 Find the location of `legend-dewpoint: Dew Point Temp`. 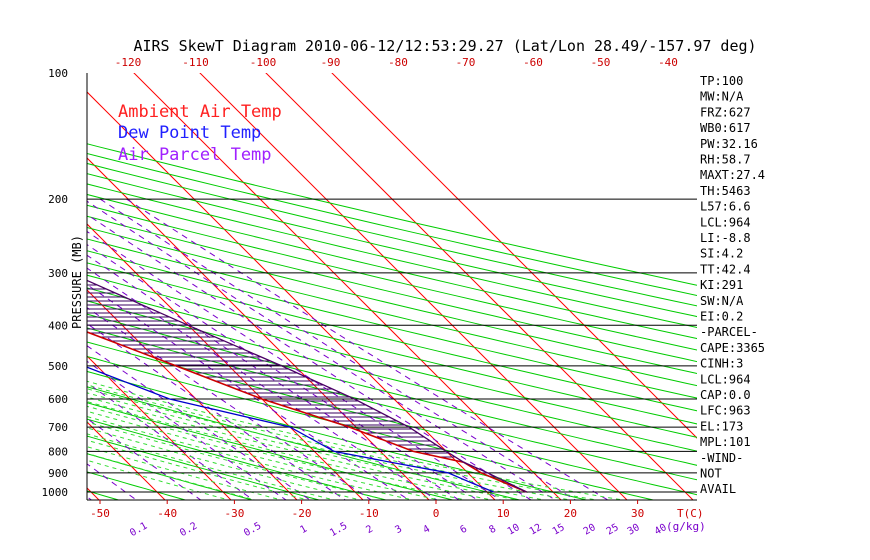

legend-dewpoint: Dew Point Temp is located at coordinates (189, 133).